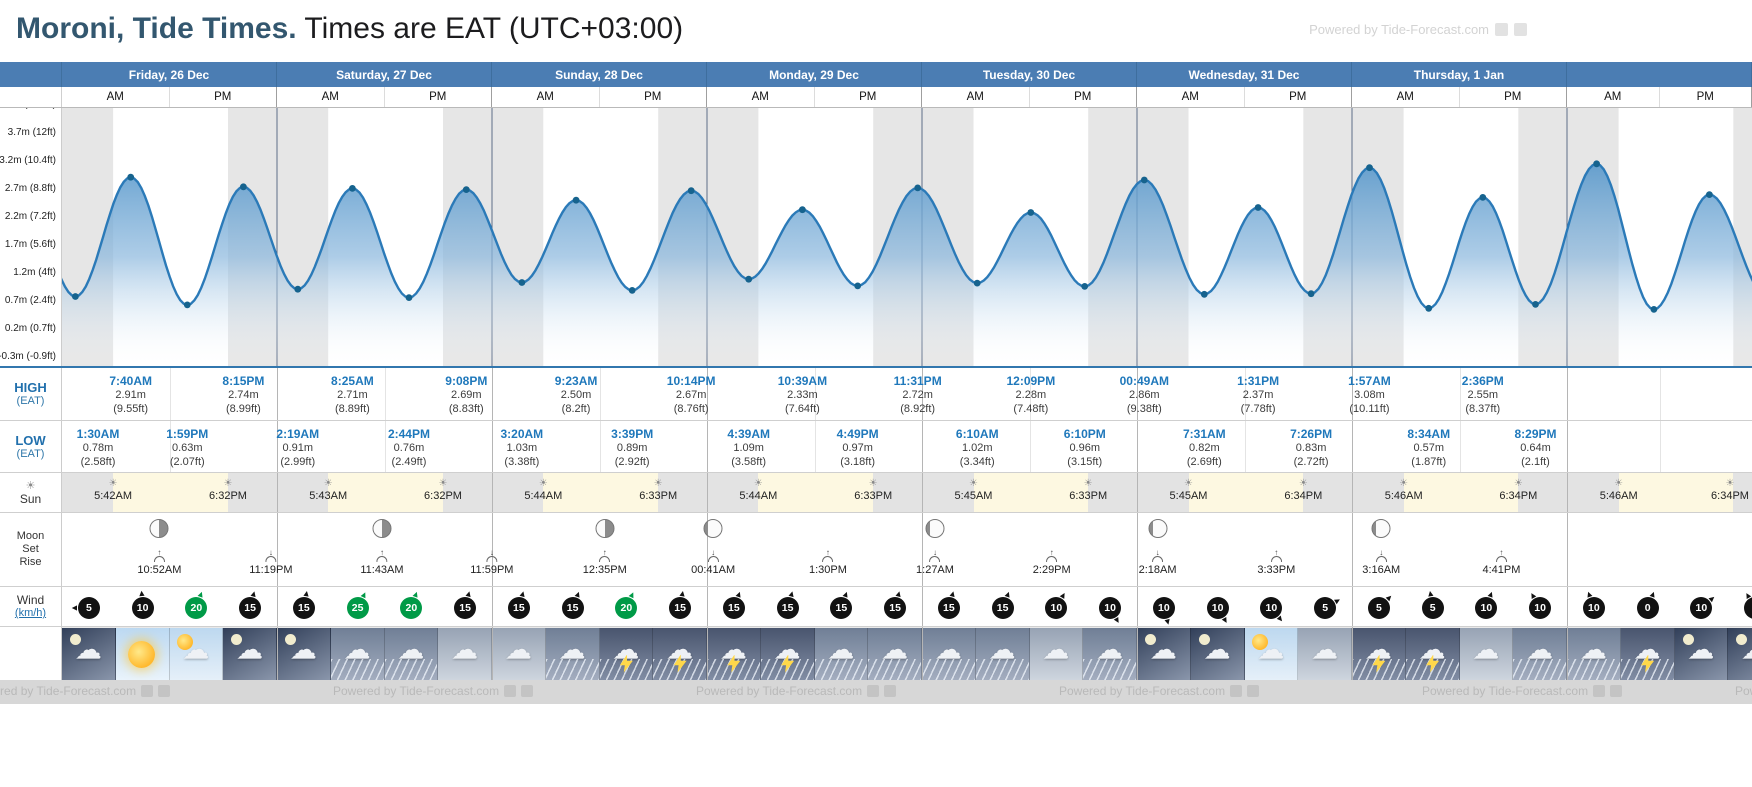 Image resolution: width=1752 pixels, height=787 pixels. I want to click on night-shading-band, so click(1742, 492).